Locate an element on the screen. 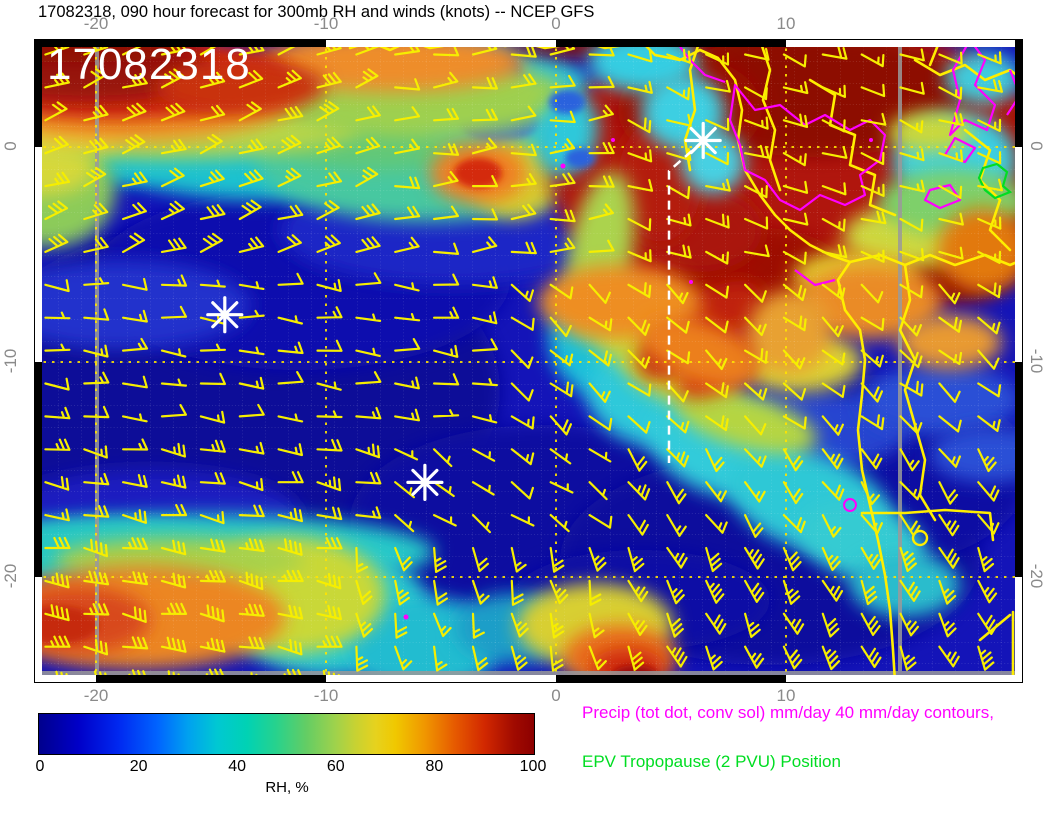 This screenshot has height=816, width=1056. x-axis-tick-top: -10 is located at coordinates (326, 23).